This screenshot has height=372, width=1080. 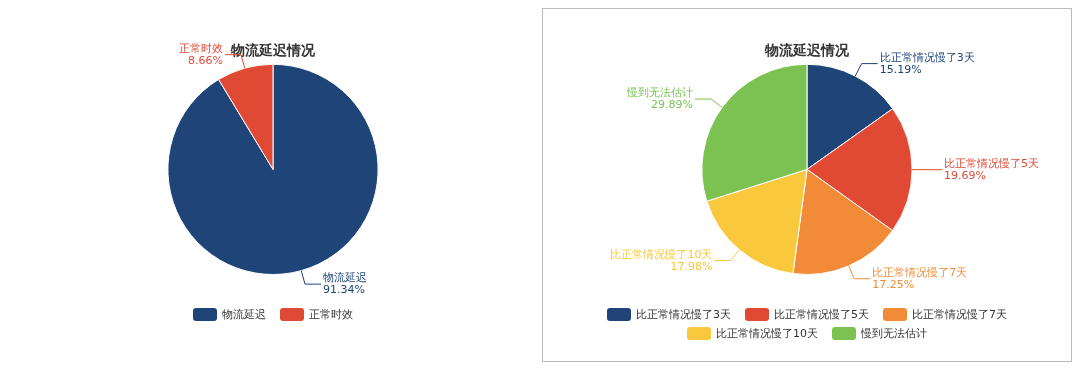 I want to click on legend-label: 比正常情况慢了3天, so click(x=683, y=314).